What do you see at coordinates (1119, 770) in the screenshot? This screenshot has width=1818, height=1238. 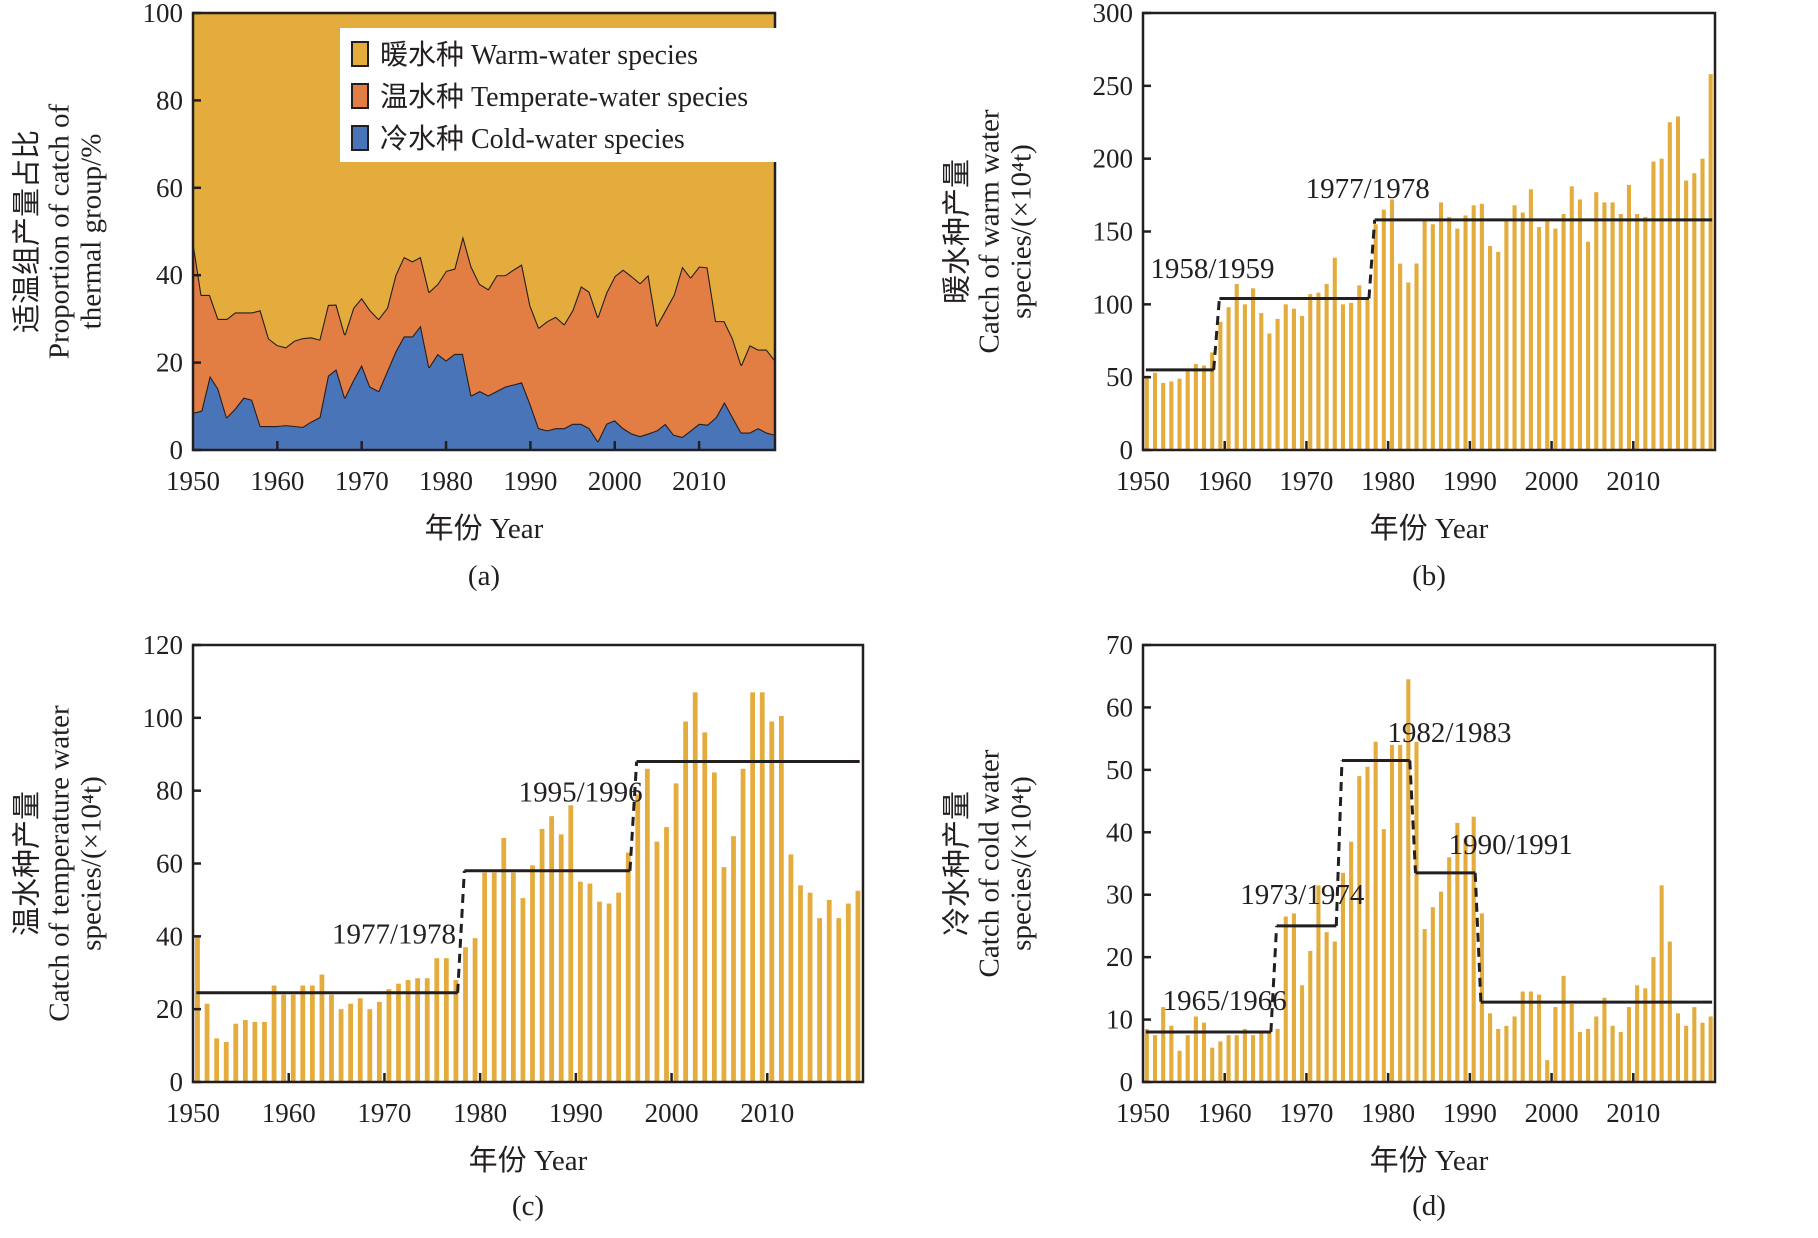 I see `y-tick-label: 50` at bounding box center [1119, 770].